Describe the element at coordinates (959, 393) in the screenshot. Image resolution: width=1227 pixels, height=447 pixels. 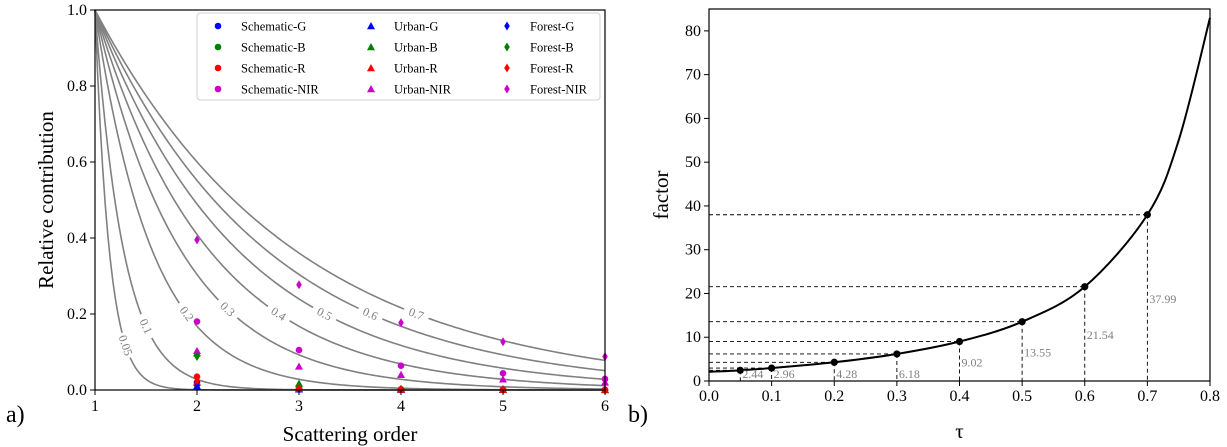
I see `panel-b-x-ticks: 0.0 0.1 0.2 0.3 0.4 0.5 0.6 0.7 0.8` at that location.